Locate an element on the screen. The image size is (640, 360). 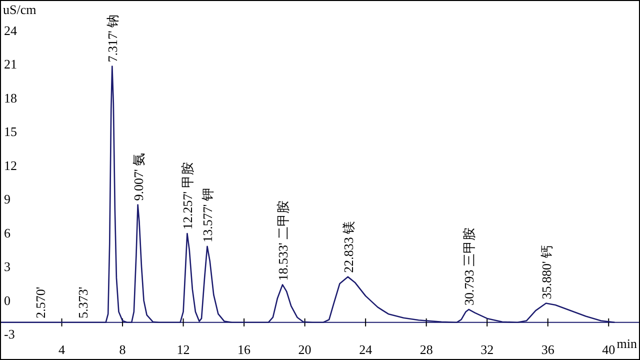
y-tick-label: 0 is located at coordinates (7, 300).